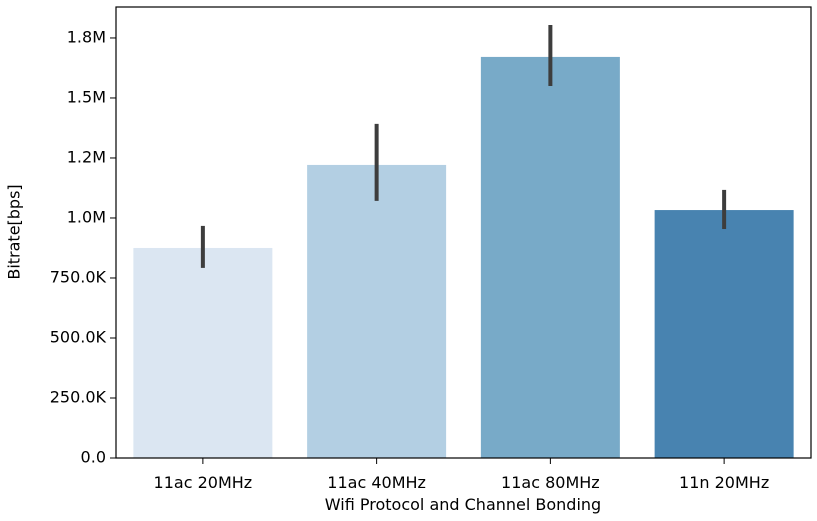 The width and height of the screenshot is (817, 521). I want to click on x-axis-label: Wifi Protocol and Channel Bonding, so click(463, 504).